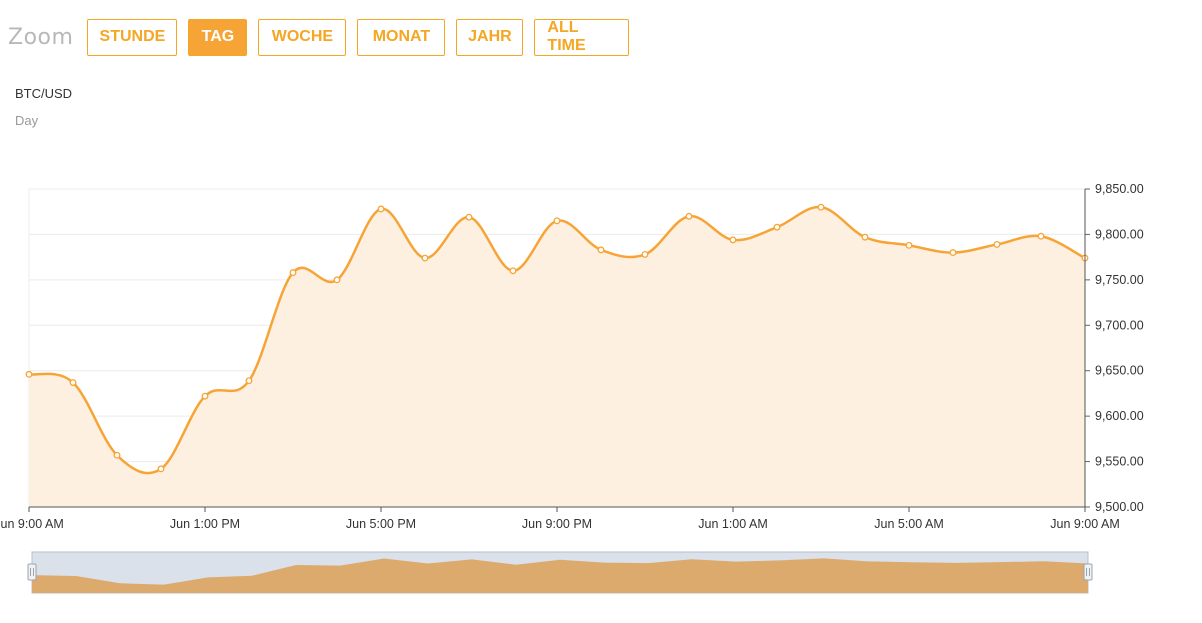 The image size is (1202, 623). What do you see at coordinates (909, 524) in the screenshot?
I see `x-tick-label: Jun 5:00 AM` at bounding box center [909, 524].